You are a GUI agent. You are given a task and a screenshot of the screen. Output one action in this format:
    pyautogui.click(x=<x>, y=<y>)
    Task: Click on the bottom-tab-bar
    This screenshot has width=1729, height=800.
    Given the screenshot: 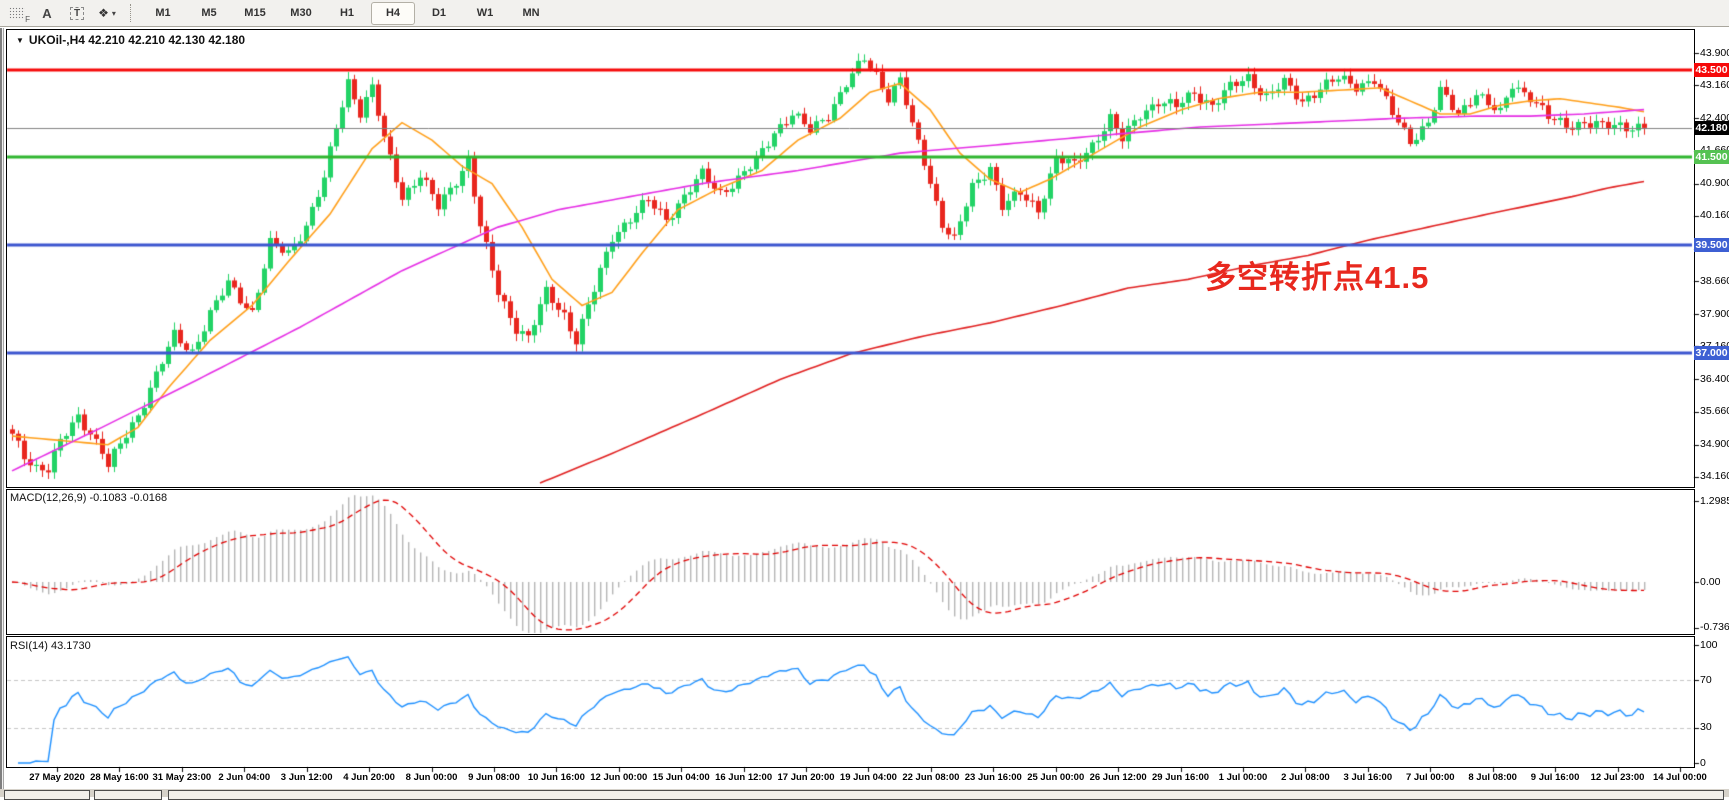 What is the action you would take?
    pyautogui.click(x=864, y=794)
    